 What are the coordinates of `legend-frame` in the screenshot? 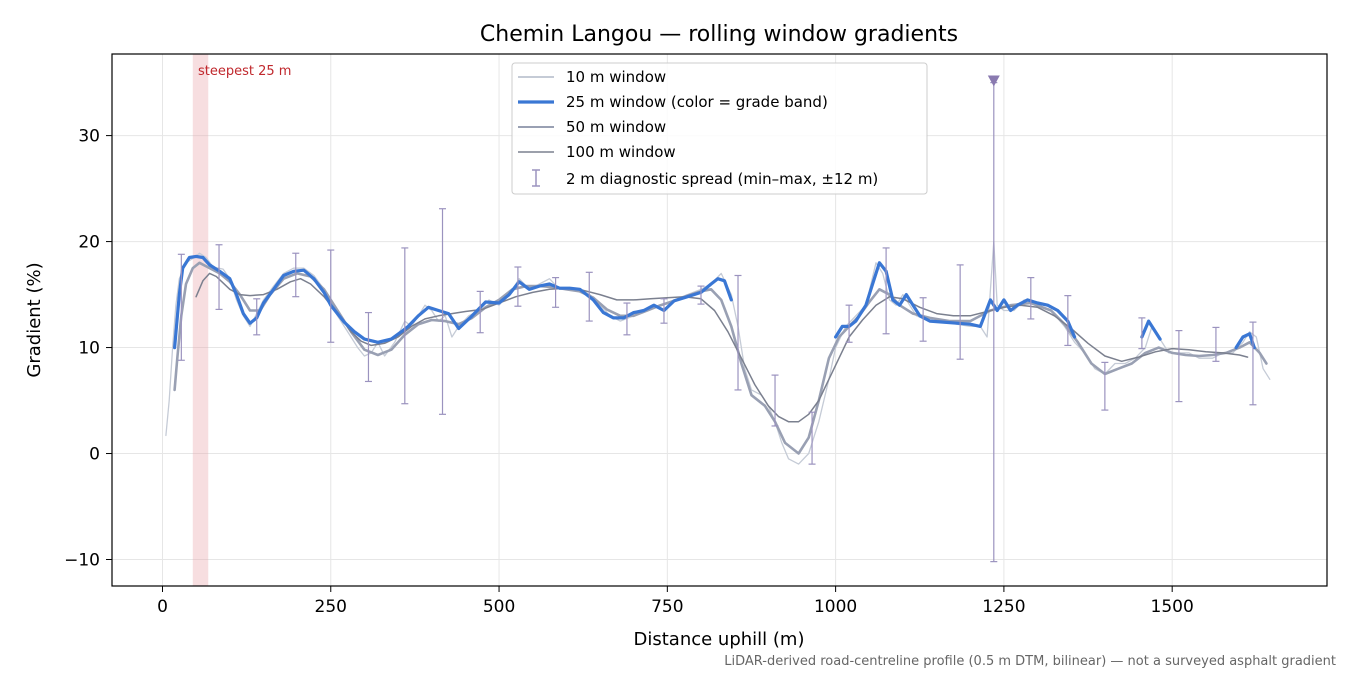 It's located at (719, 128).